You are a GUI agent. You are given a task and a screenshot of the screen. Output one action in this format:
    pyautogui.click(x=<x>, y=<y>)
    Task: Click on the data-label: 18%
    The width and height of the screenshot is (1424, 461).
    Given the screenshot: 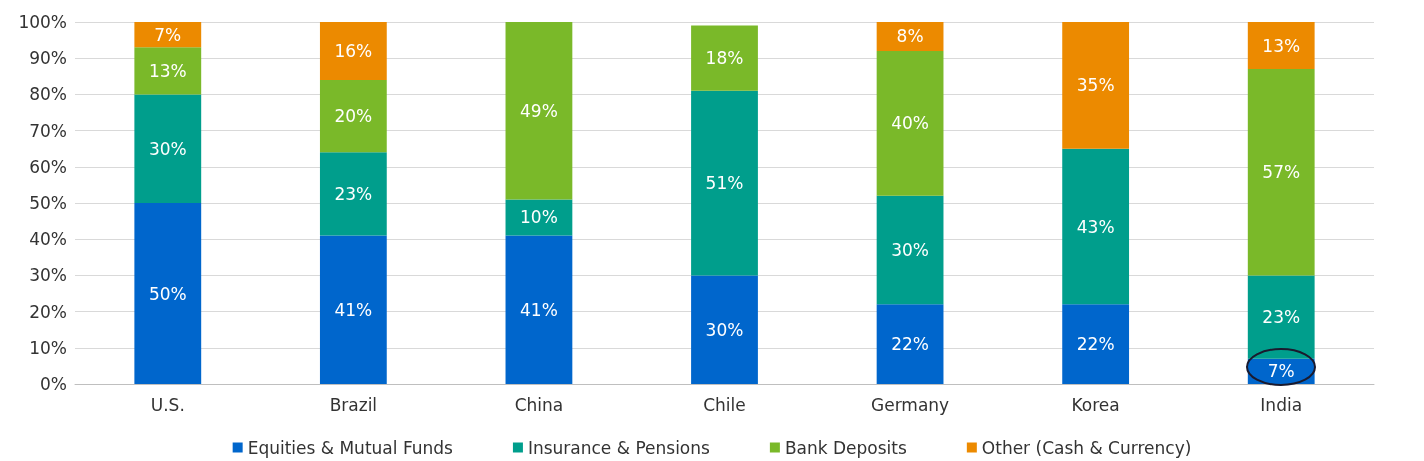 What is the action you would take?
    pyautogui.click(x=724, y=58)
    